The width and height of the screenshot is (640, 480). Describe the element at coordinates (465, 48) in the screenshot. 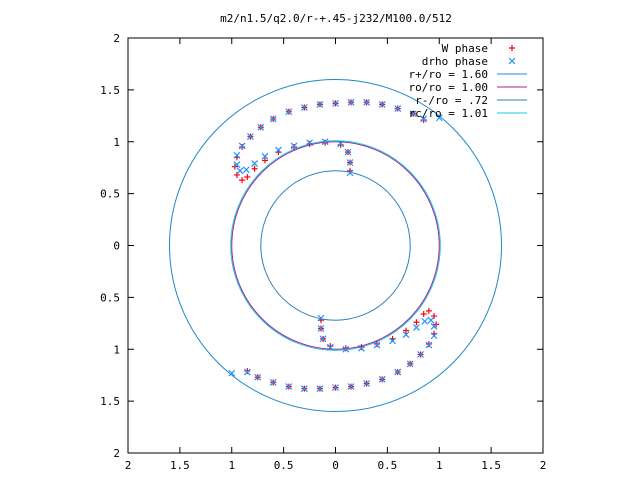

I see `legend-label: W phase` at that location.